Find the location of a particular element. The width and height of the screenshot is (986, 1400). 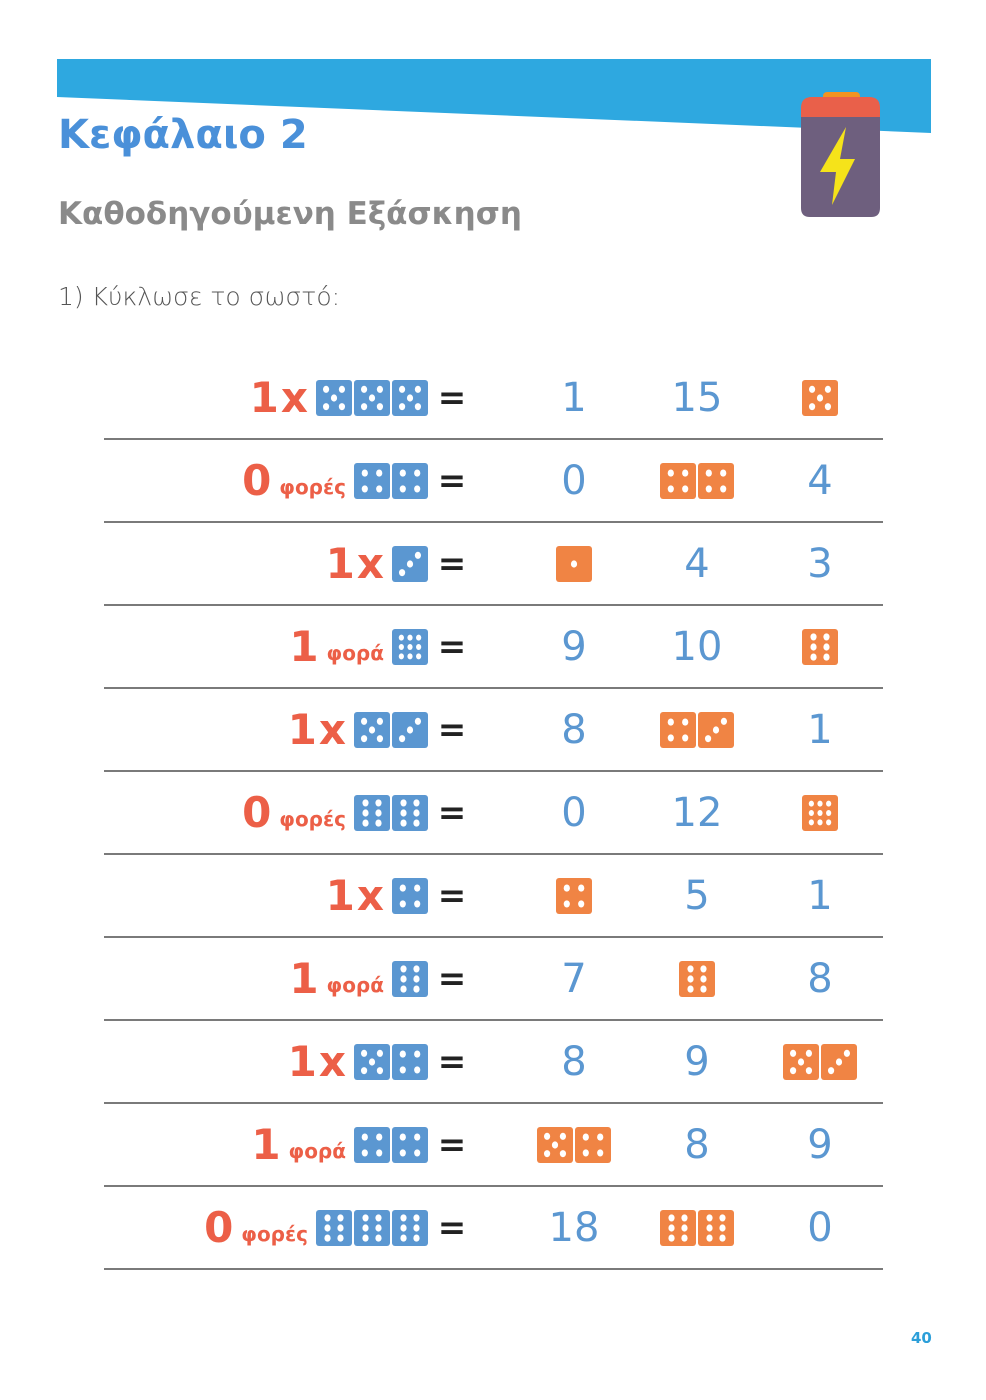

exercise-row: 0 φορές = 0 12 is located at coordinates (493, 813).